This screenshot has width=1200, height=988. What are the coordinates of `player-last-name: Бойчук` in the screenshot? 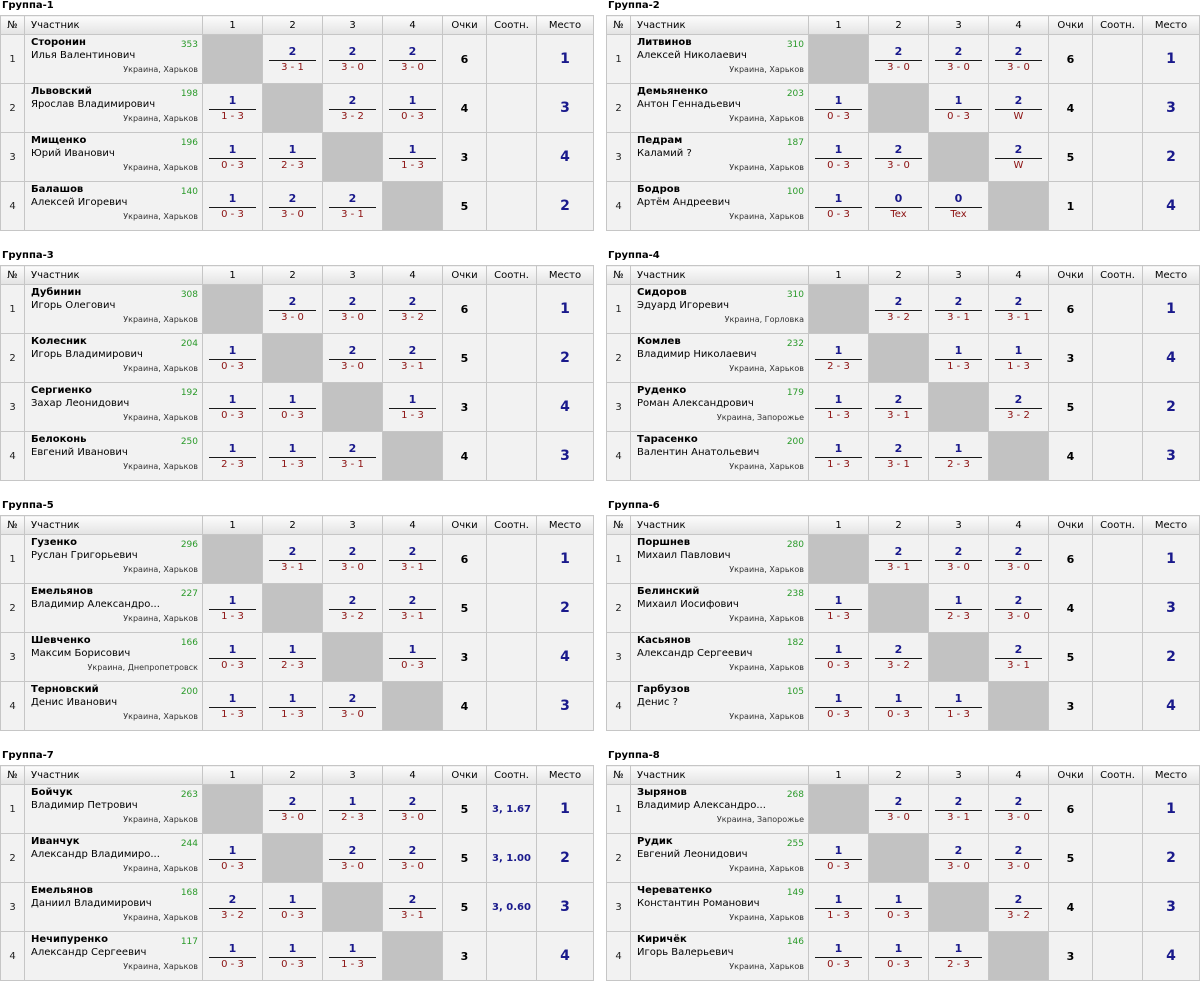 It's located at (52, 792).